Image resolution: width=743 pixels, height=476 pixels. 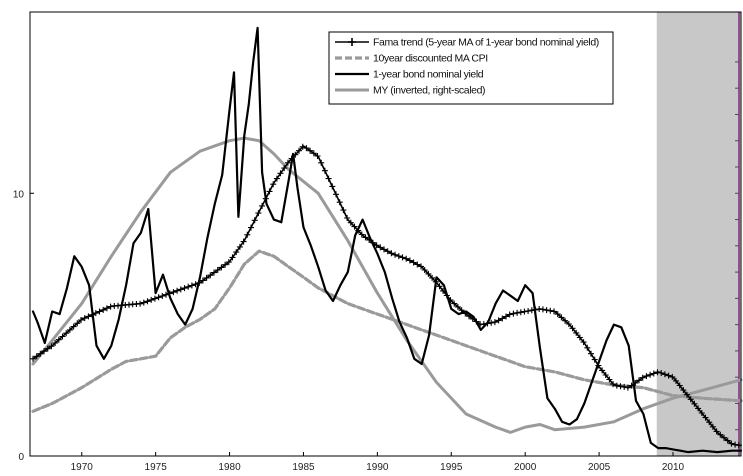 What do you see at coordinates (673, 467) in the screenshot?
I see `x-tick-label: 2010` at bounding box center [673, 467].